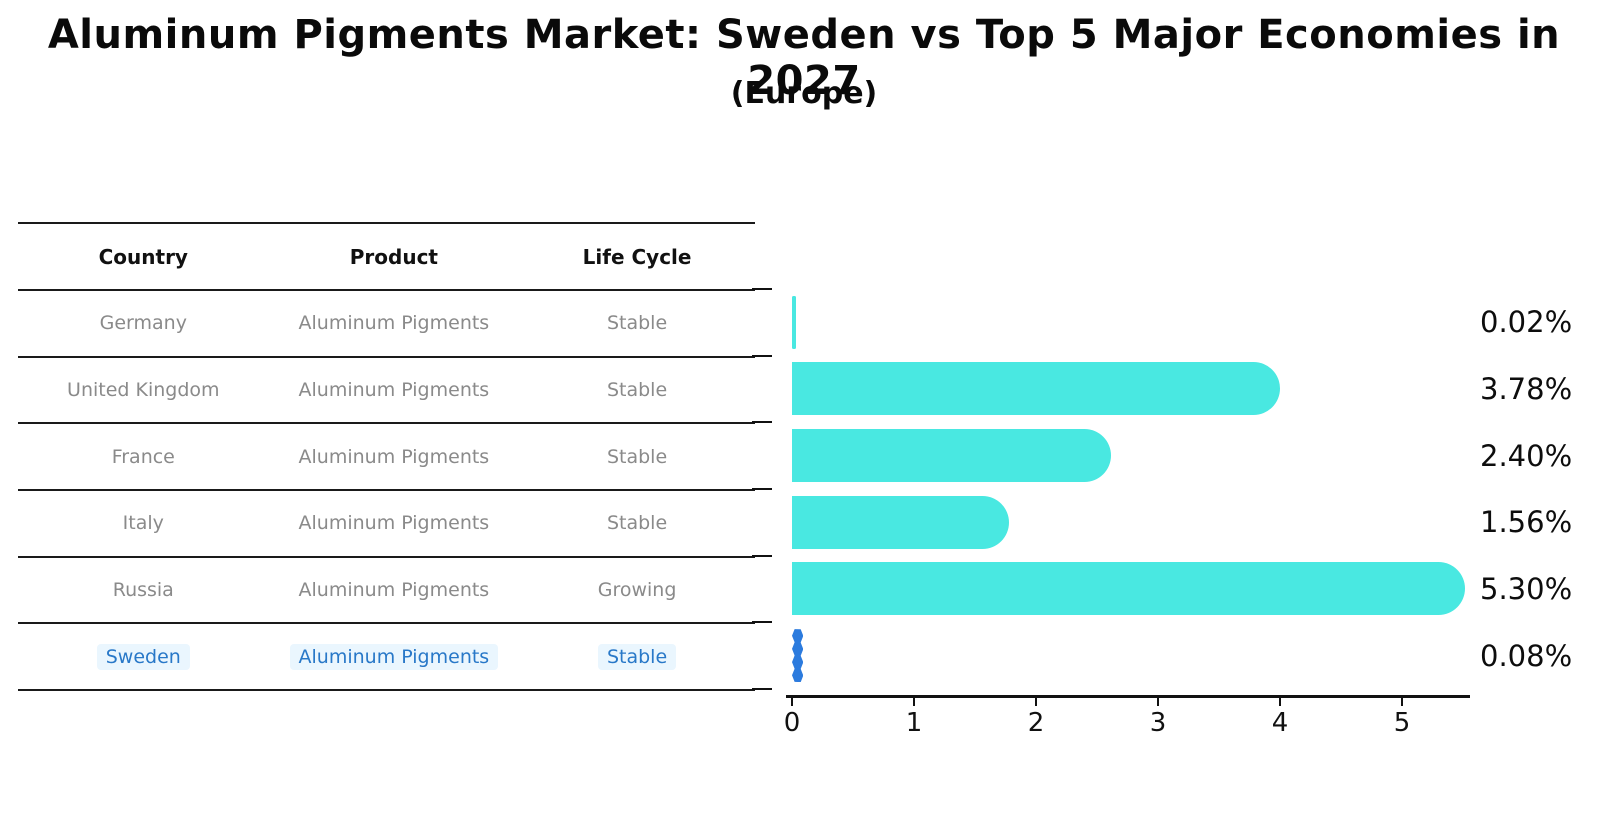 The width and height of the screenshot is (1608, 823). I want to click on table-cell: Russia, so click(143, 590).